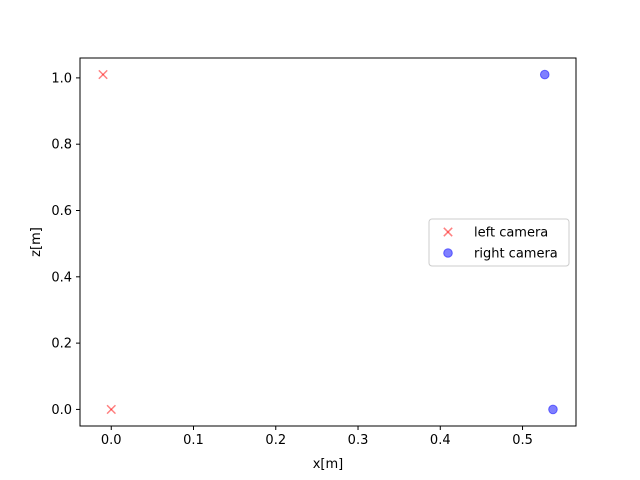 The height and width of the screenshot is (480, 640). What do you see at coordinates (440, 440) in the screenshot?
I see `x-tick-label: 0.4` at bounding box center [440, 440].